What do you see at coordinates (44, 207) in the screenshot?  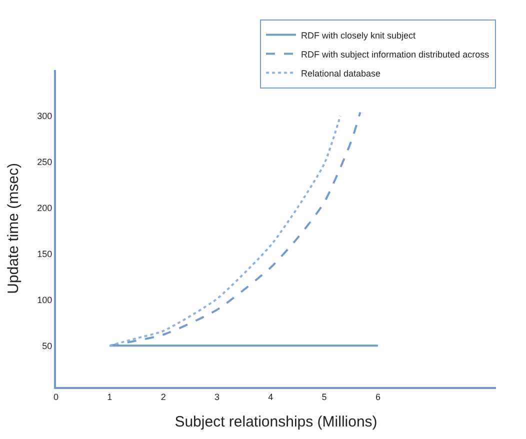 I see `y-tick-label: 200` at bounding box center [44, 207].